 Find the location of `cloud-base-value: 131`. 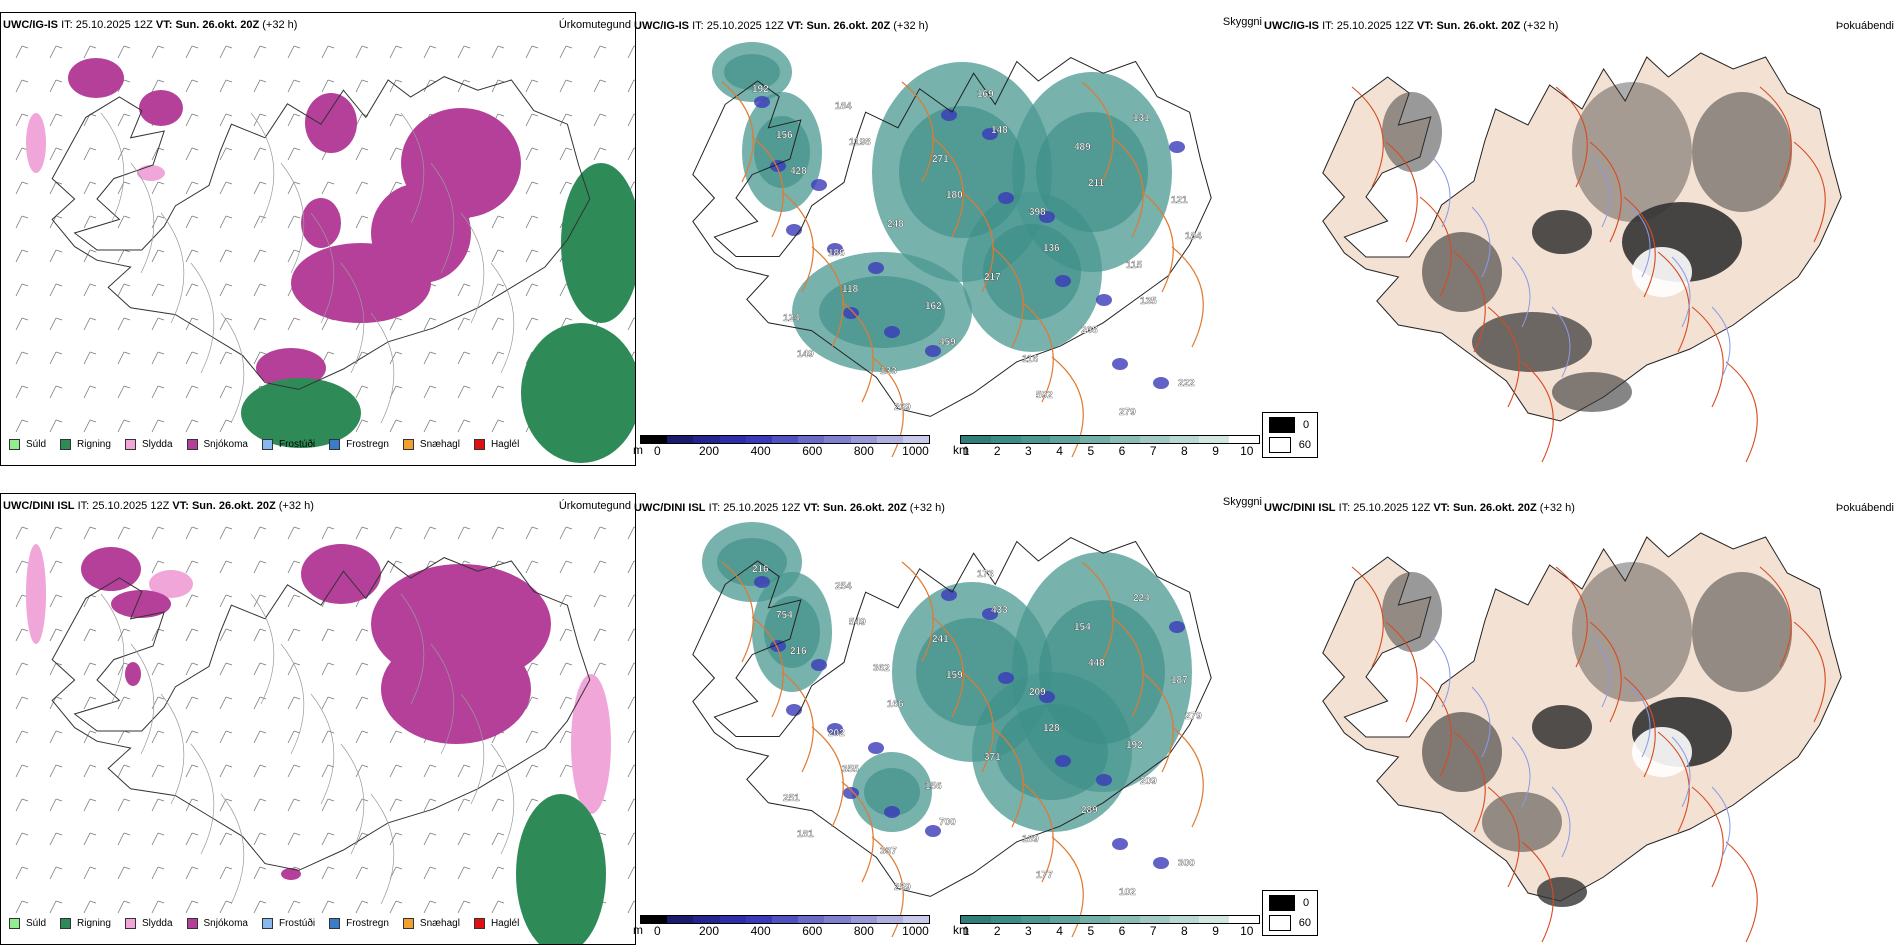

cloud-base-value: 131 is located at coordinates (1141, 118).